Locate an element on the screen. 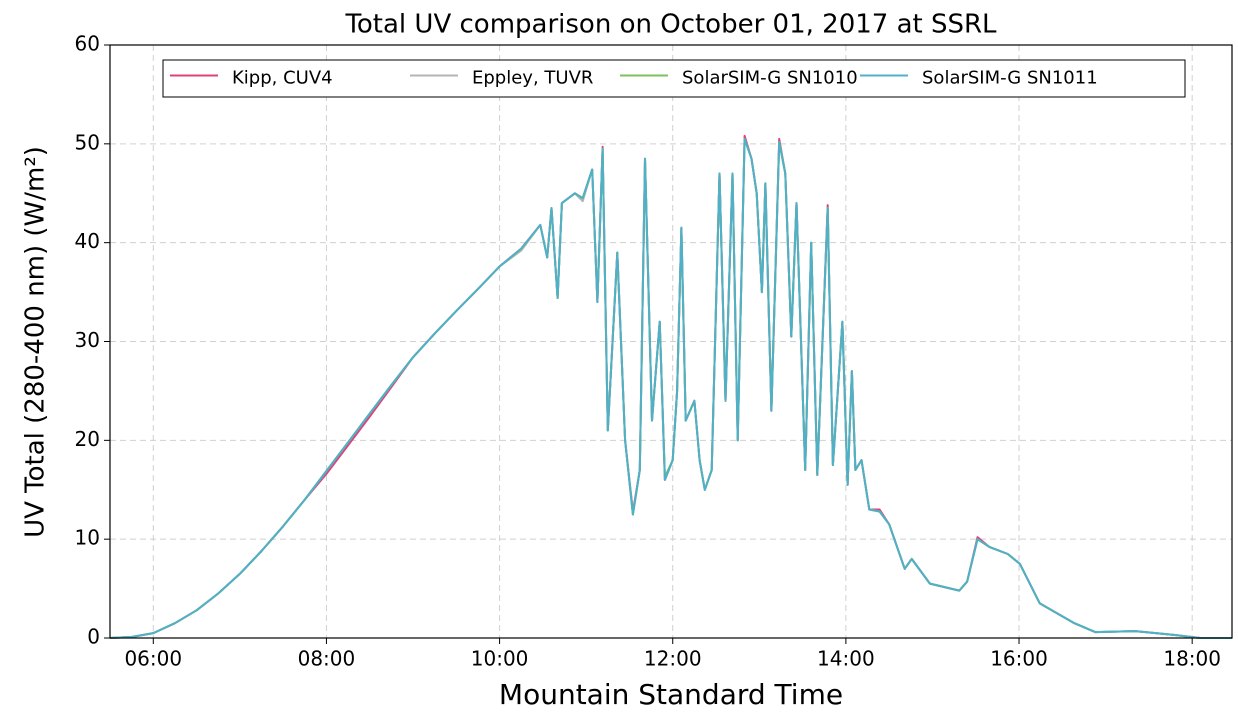  y-tick-label: 10 is located at coordinates (87, 538).